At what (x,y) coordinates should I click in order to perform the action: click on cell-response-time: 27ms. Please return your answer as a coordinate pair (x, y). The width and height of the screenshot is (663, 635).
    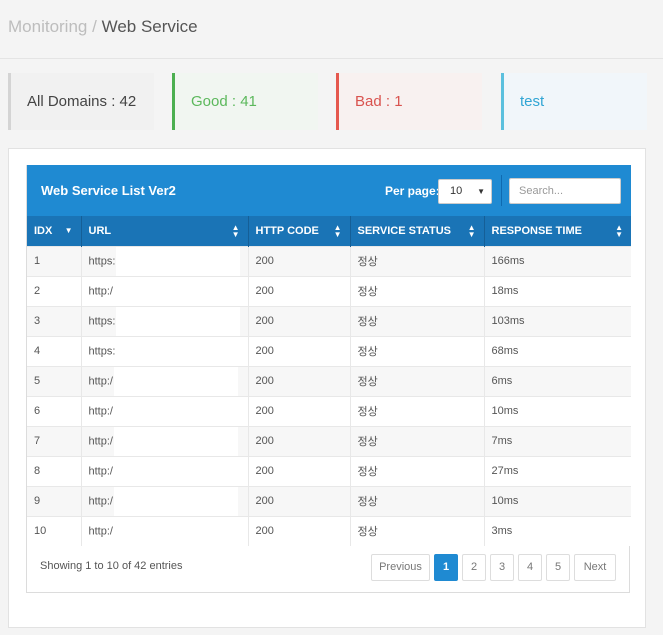
    Looking at the image, I should click on (557, 470).